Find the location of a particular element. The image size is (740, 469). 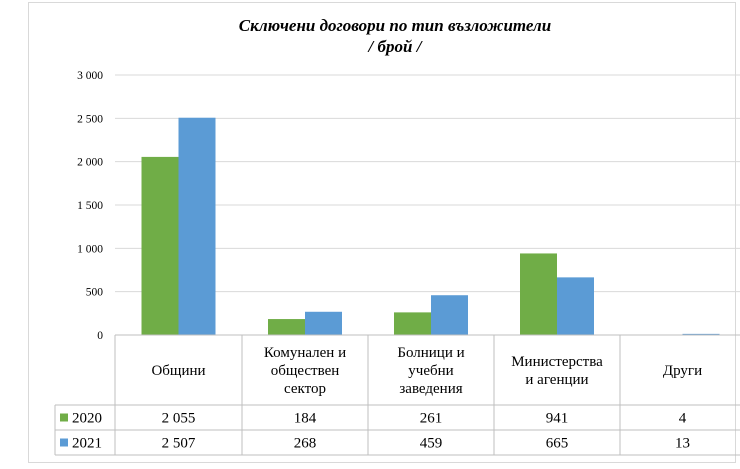

category-label: Комунален и is located at coordinates (305, 353).